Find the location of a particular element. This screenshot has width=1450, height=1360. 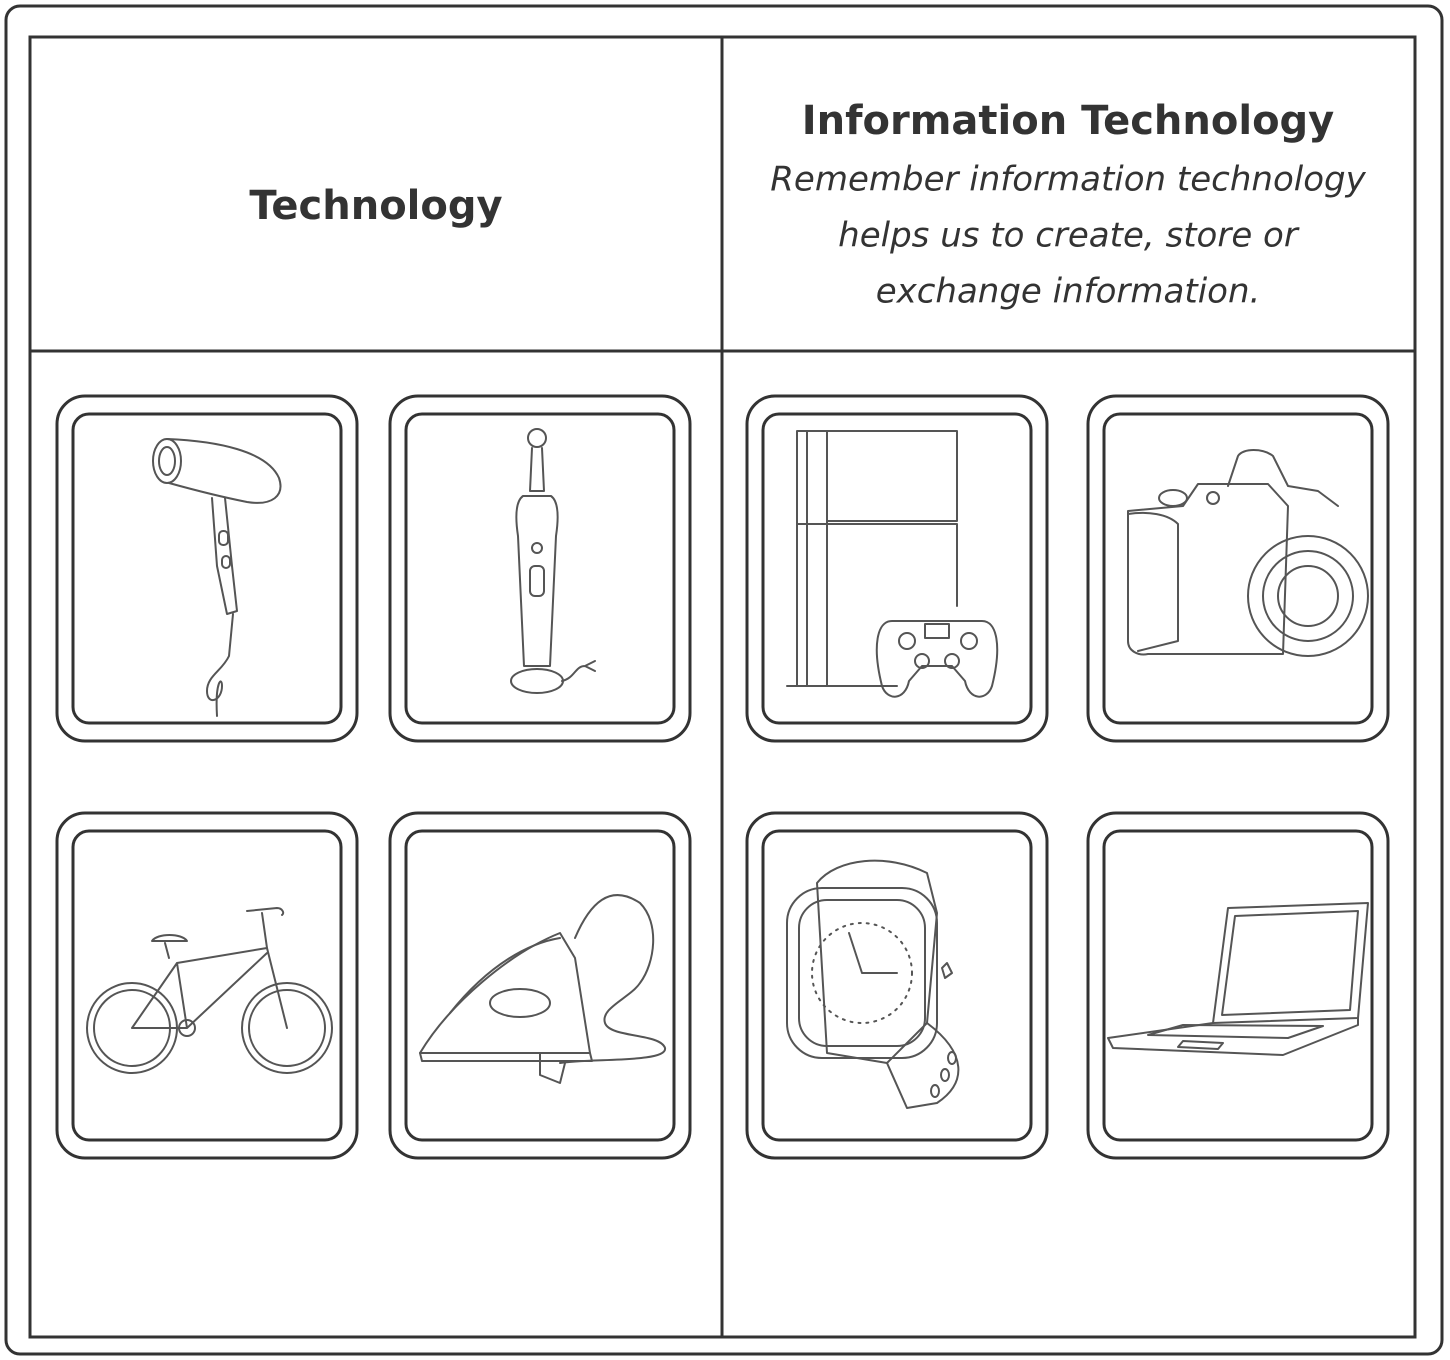

description-line: Remember information technology is located at coordinates (1068, 180).